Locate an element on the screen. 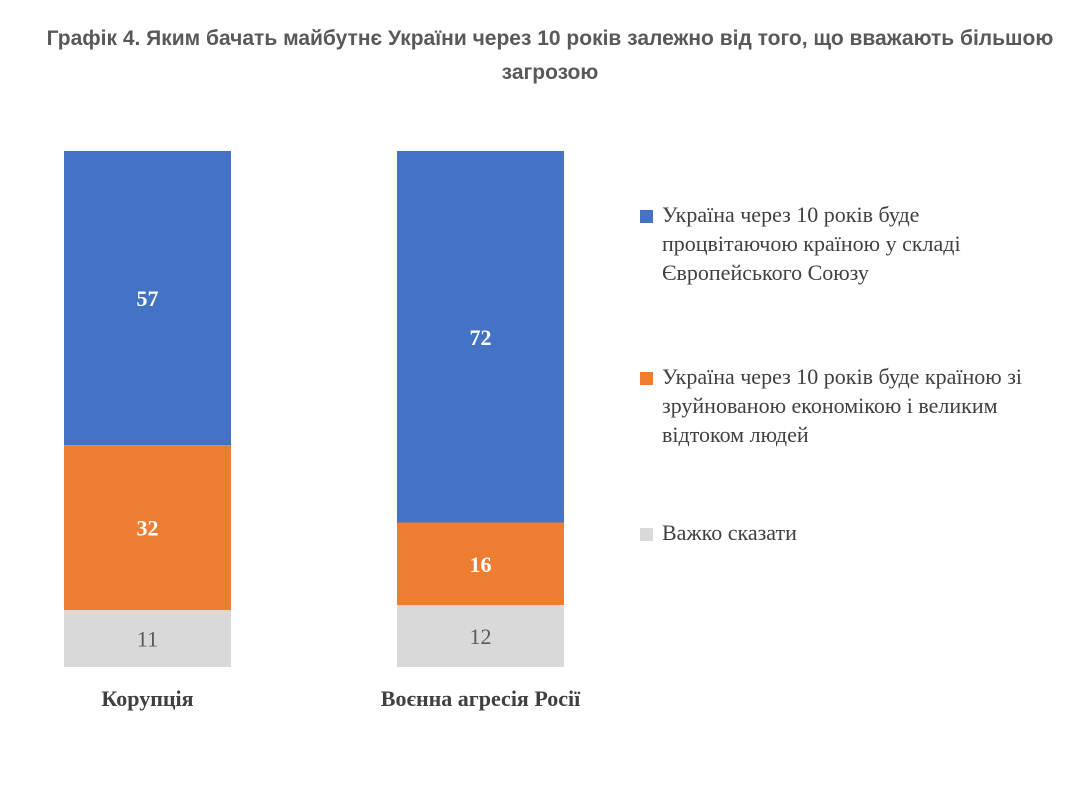 The width and height of the screenshot is (1078, 805). data-label-1-3: 11 is located at coordinates (147, 639).